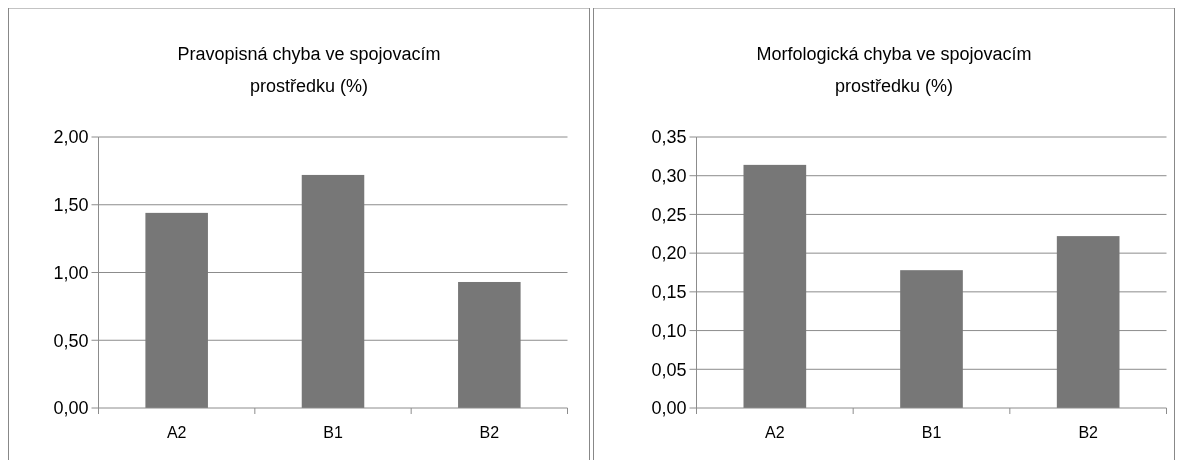  What do you see at coordinates (669, 369) in the screenshot?
I see `y-tick-label: 0,05` at bounding box center [669, 369].